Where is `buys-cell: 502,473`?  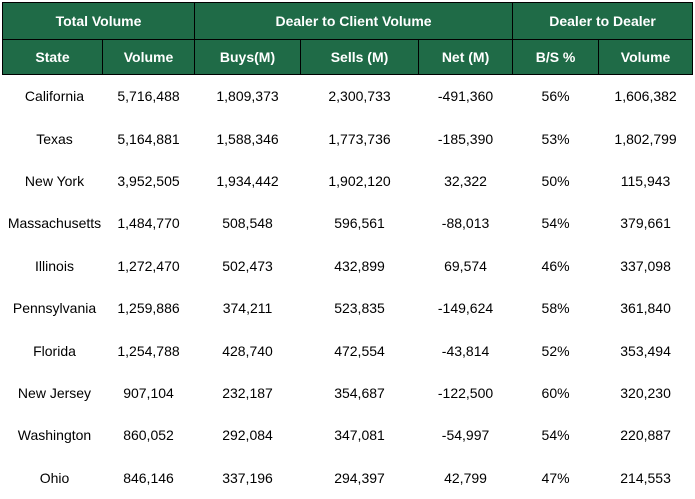 buys-cell: 502,473 is located at coordinates (247, 265).